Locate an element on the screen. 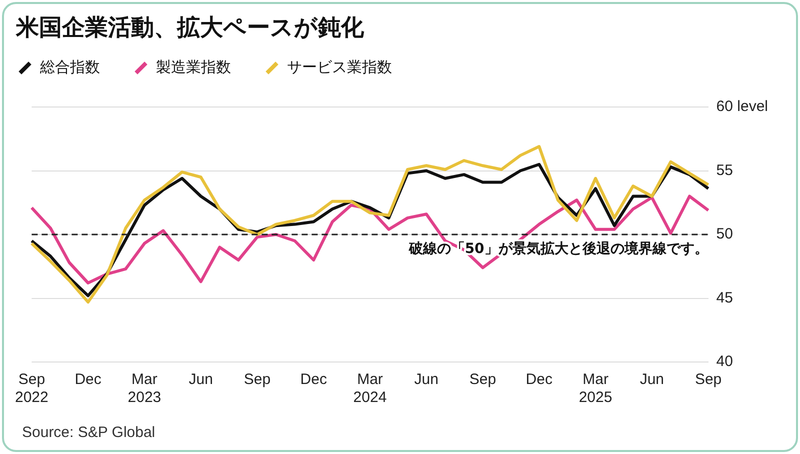 Image resolution: width=800 pixels, height=454 pixels. x-tick-label: Mar 2023 is located at coordinates (145, 388).